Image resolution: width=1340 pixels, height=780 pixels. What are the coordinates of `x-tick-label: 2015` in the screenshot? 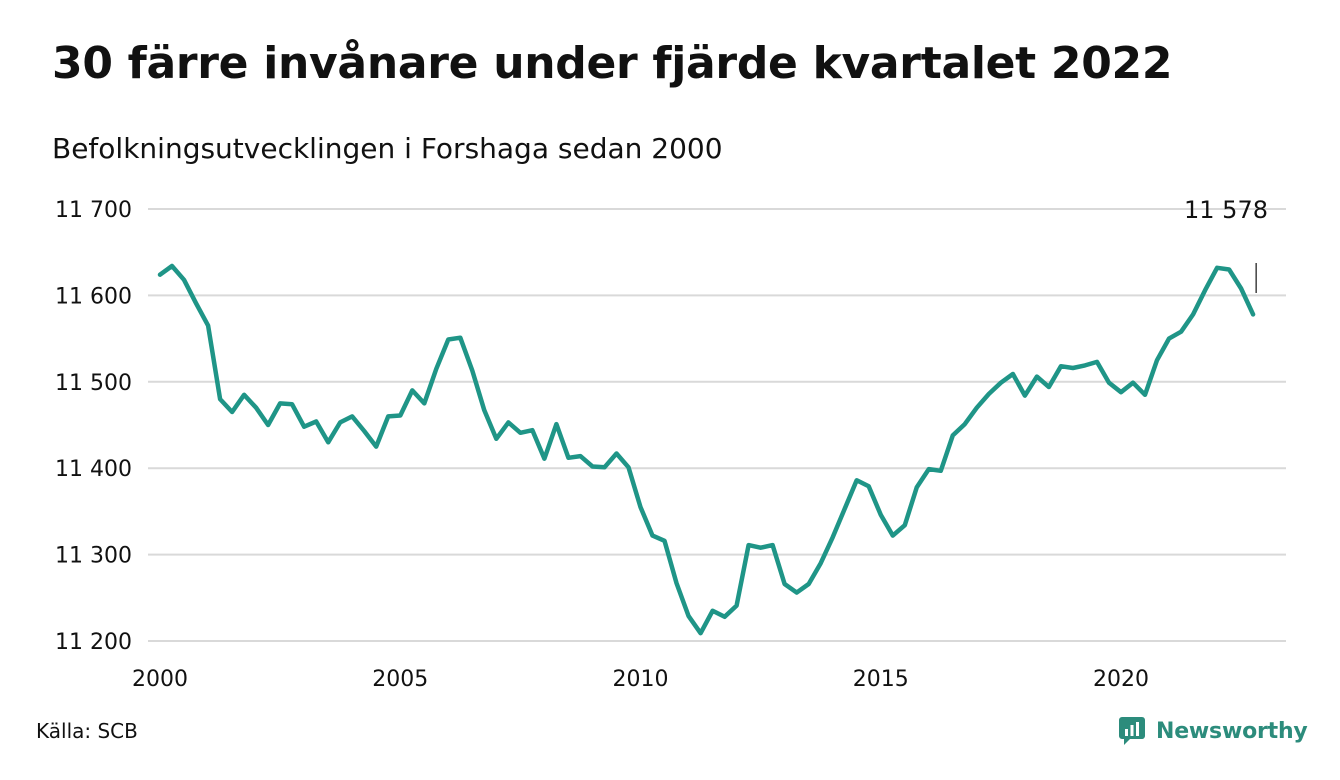 It's located at (881, 679).